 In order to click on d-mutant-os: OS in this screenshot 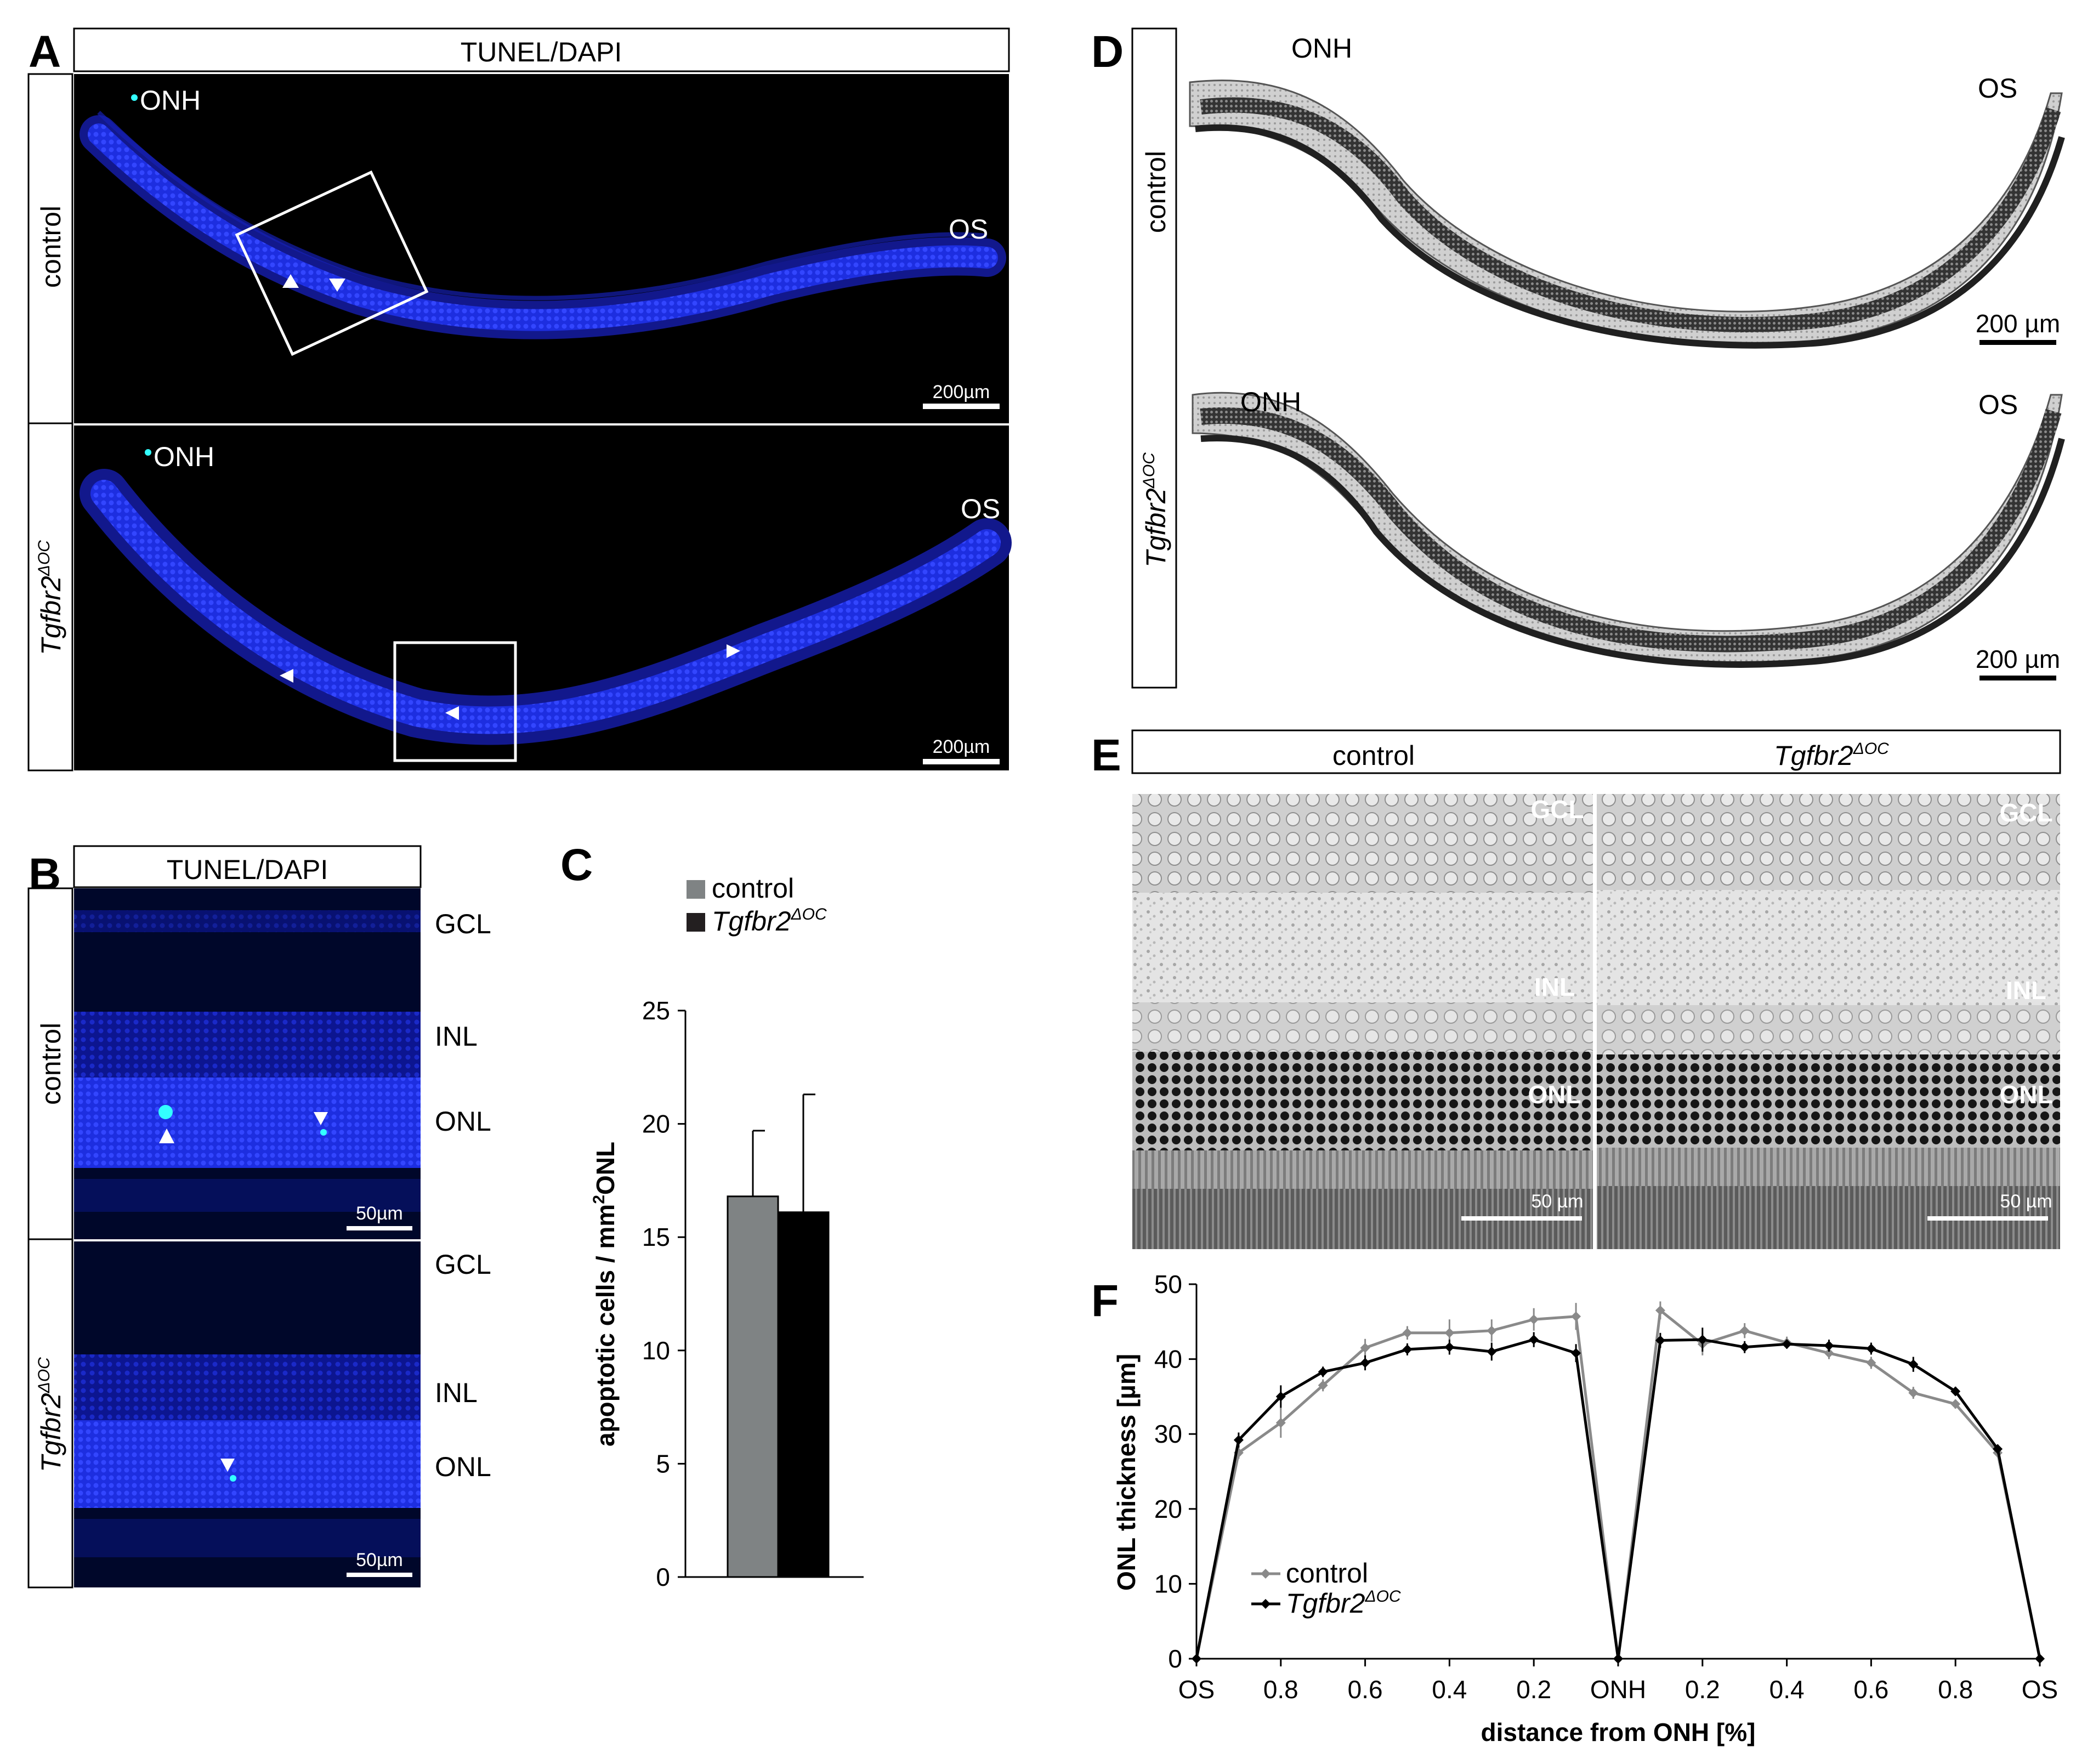, I will do `click(1998, 404)`.